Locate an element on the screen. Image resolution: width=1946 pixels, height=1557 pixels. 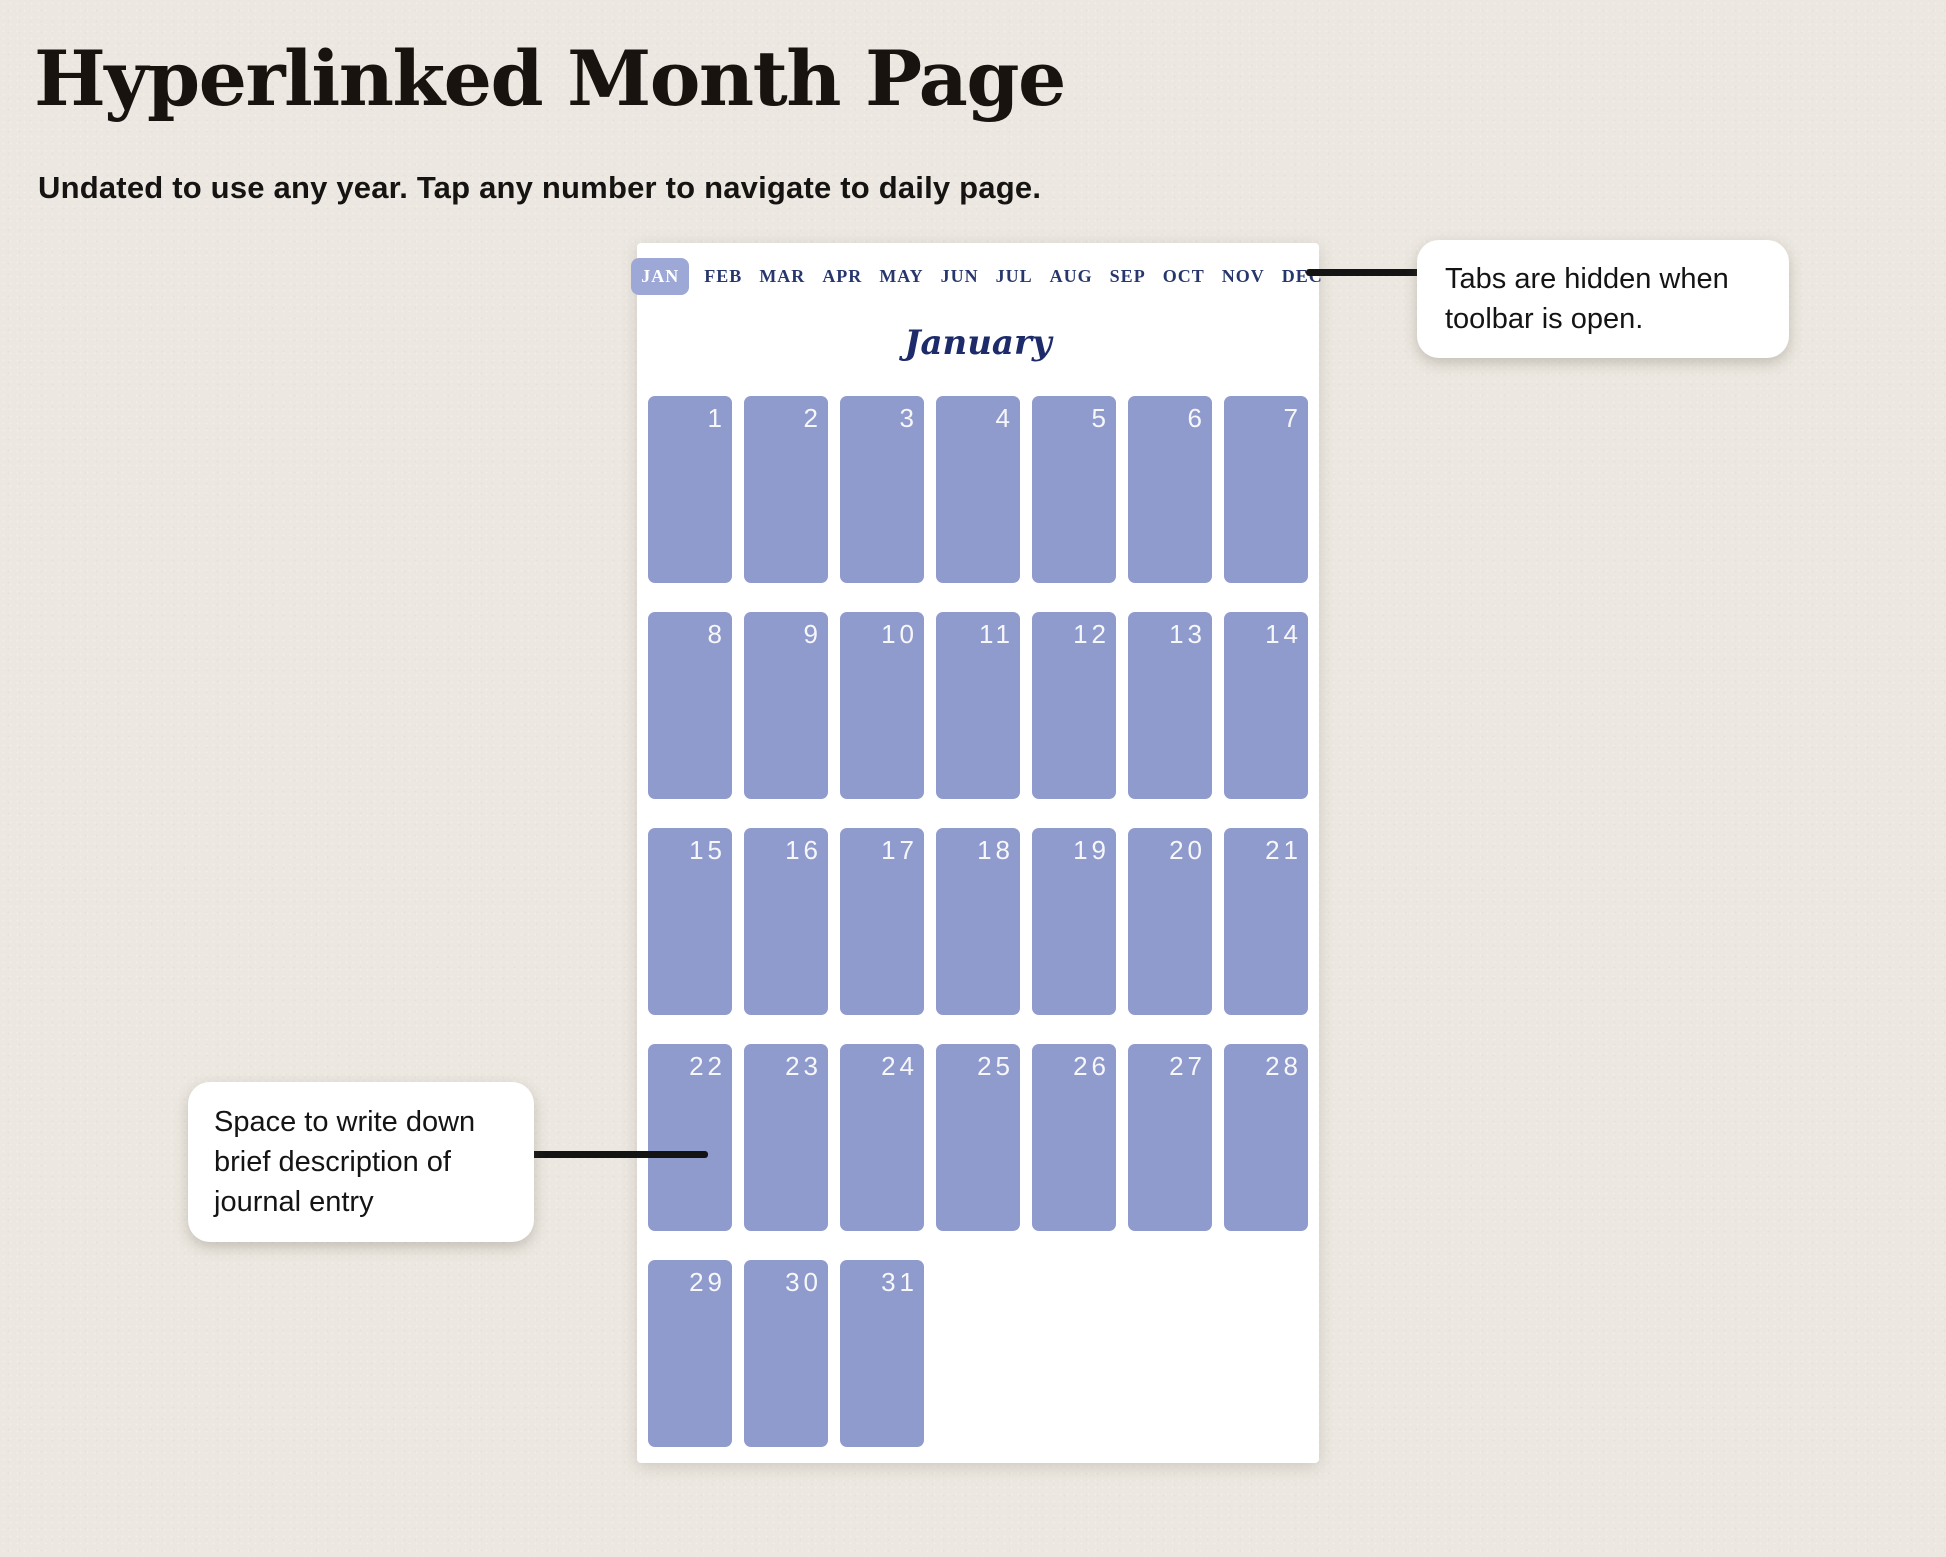
day-number: 24 is located at coordinates (899, 1066).